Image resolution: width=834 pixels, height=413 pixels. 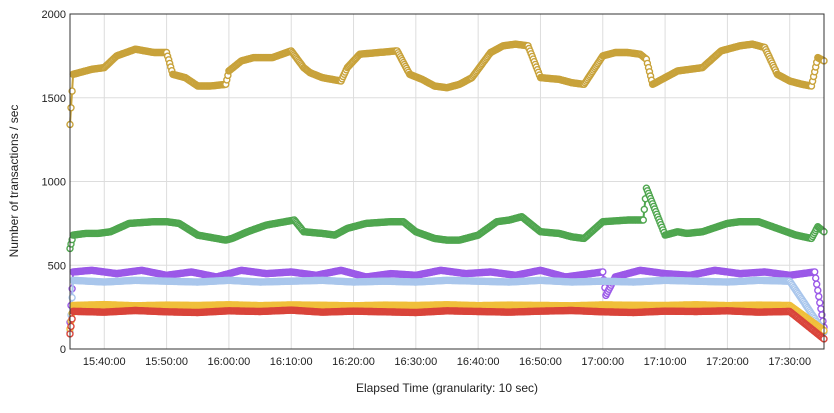 What do you see at coordinates (228, 362) in the screenshot?
I see `x-tick-label: 16:00:00` at bounding box center [228, 362].